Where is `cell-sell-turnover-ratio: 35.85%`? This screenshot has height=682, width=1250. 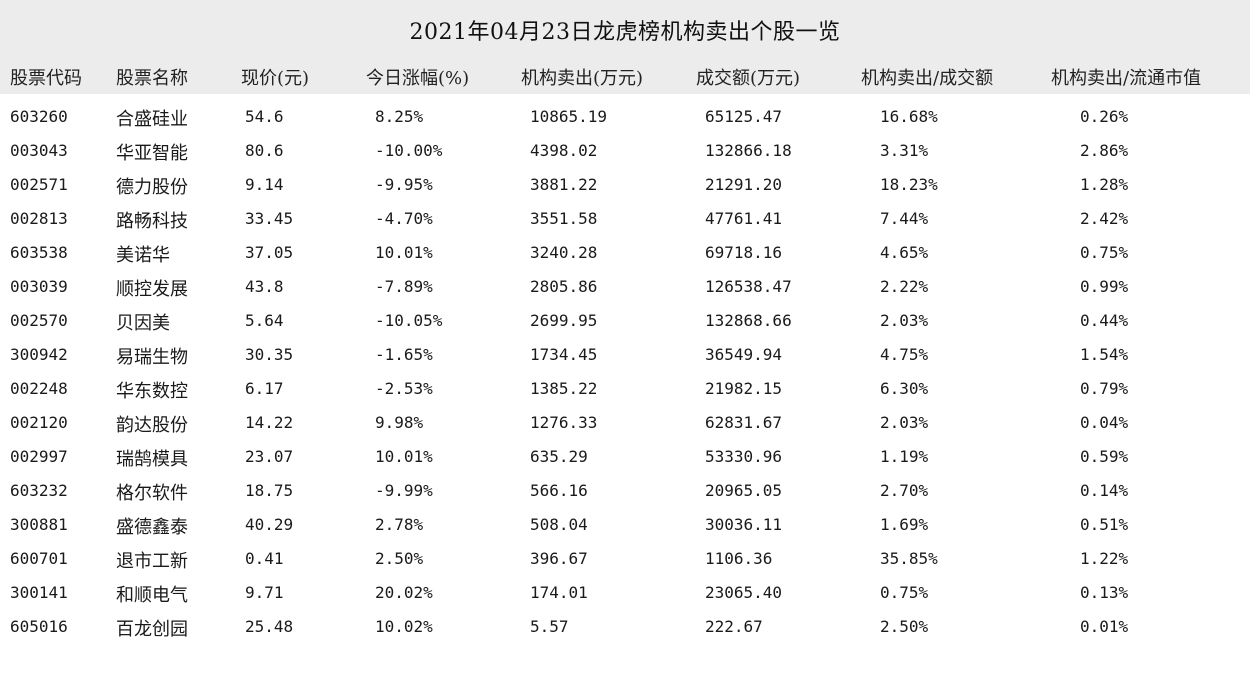
cell-sell-turnover-ratio: 35.85% is located at coordinates (909, 558).